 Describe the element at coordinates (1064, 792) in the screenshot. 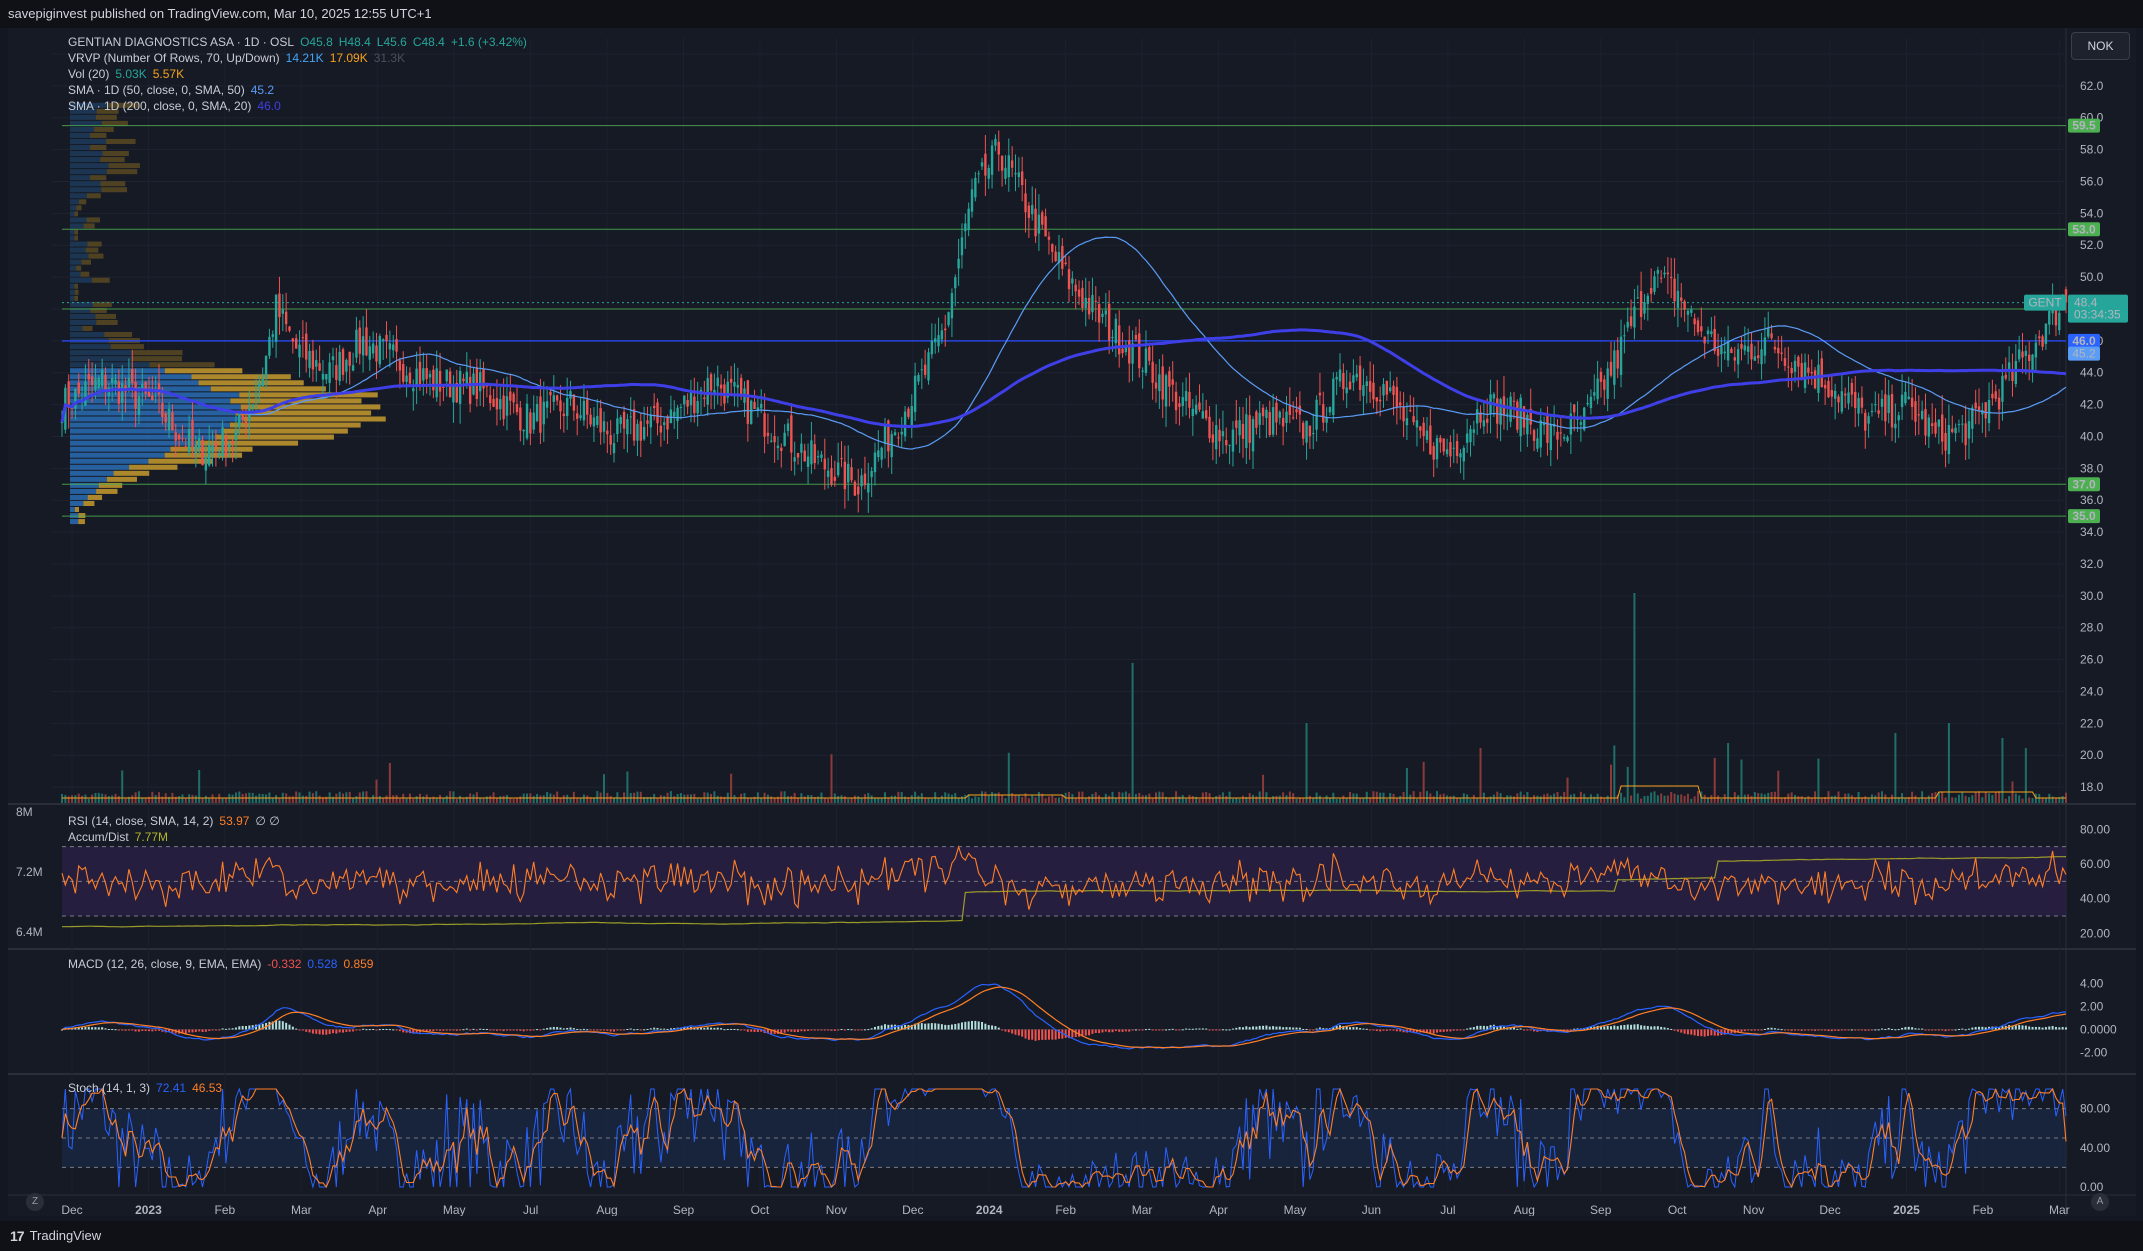

I see `volume-ma-line` at that location.